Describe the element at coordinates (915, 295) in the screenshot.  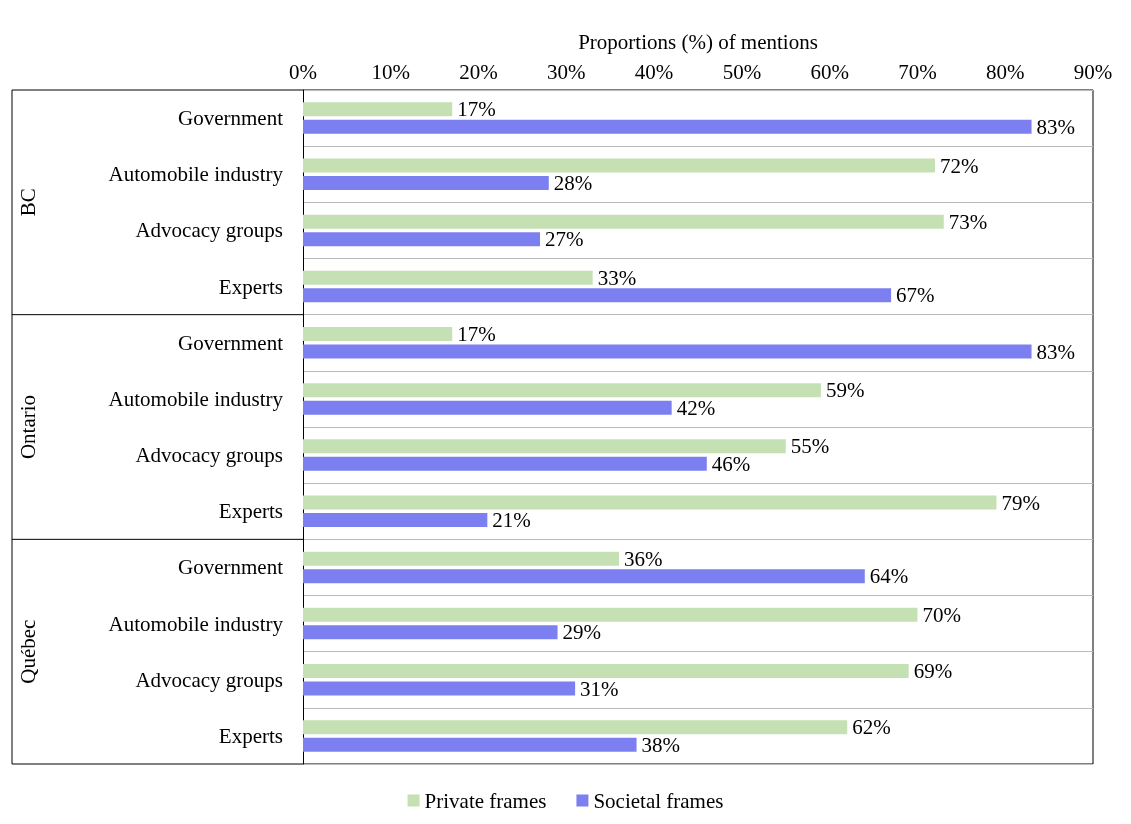
I see `data-label: 67%` at that location.